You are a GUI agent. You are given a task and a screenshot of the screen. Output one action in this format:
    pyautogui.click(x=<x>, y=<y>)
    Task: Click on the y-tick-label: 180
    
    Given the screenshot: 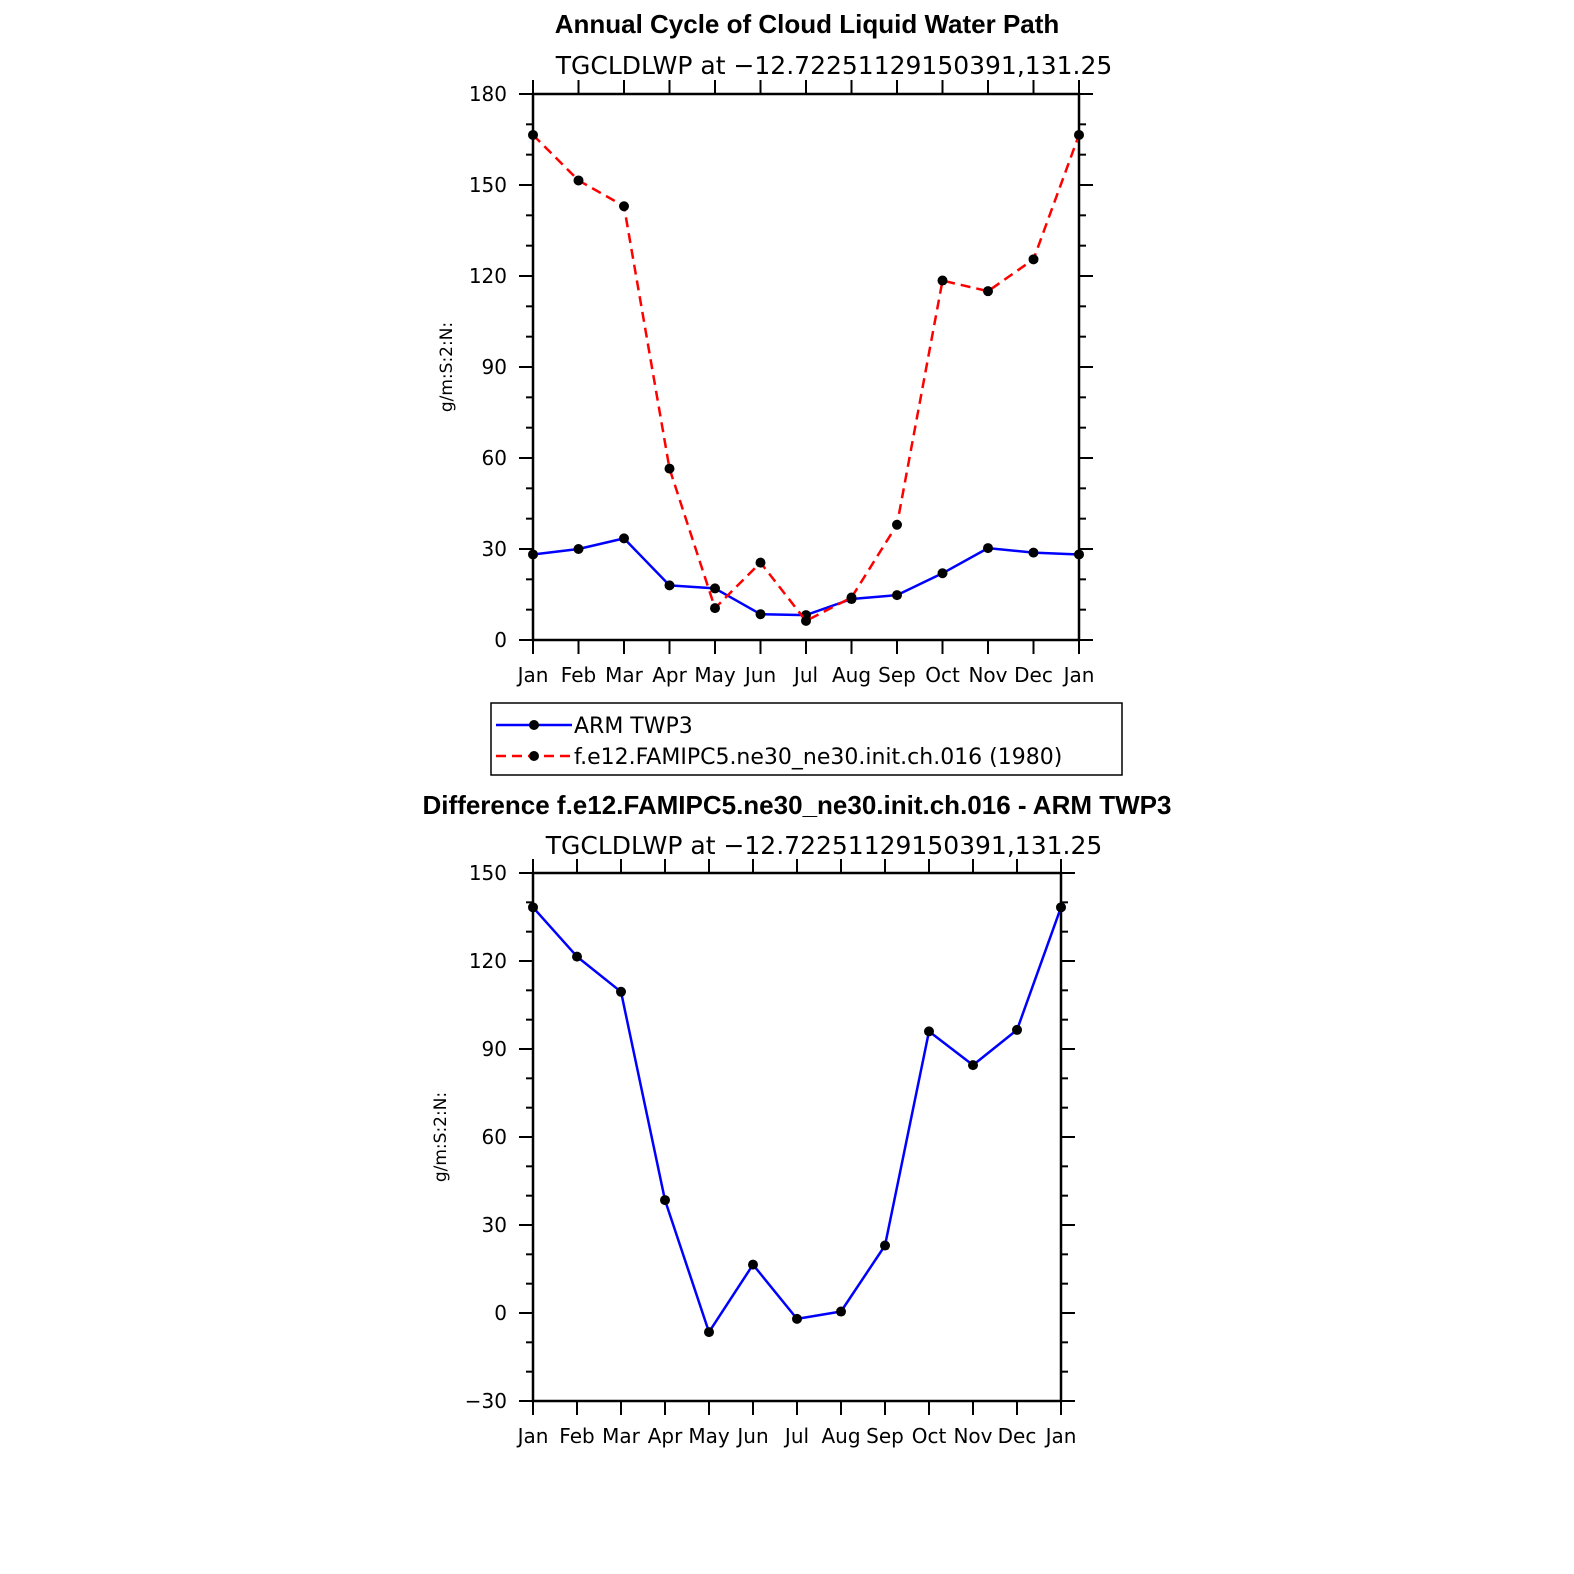 What is the action you would take?
    pyautogui.click(x=488, y=94)
    